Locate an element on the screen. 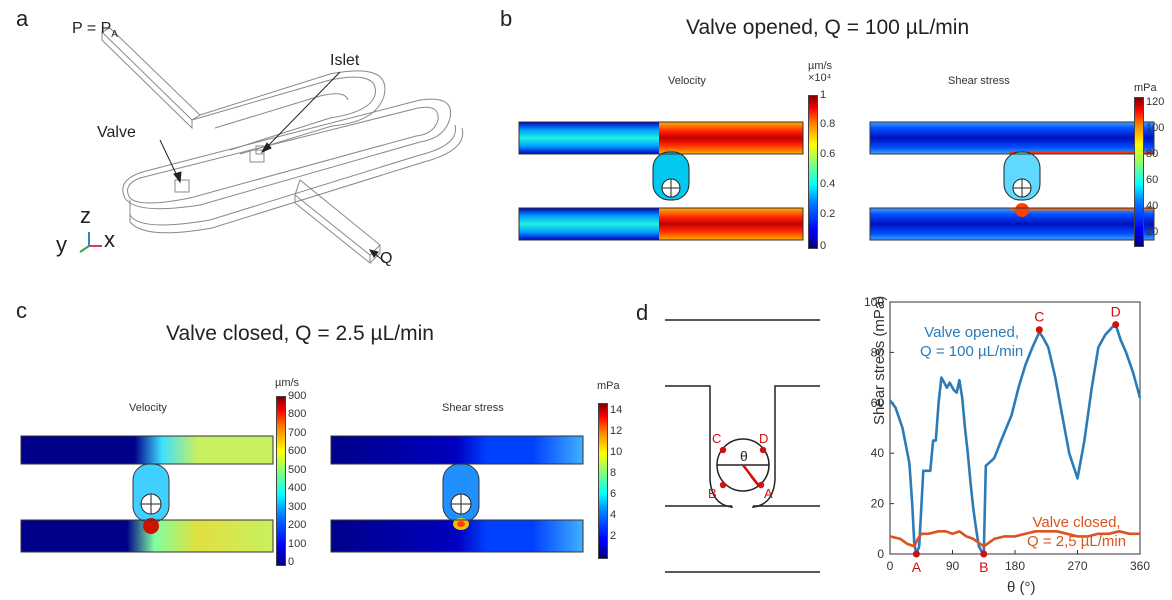  legend-opened-line1: Valve opened, is located at coordinates (972, 332).